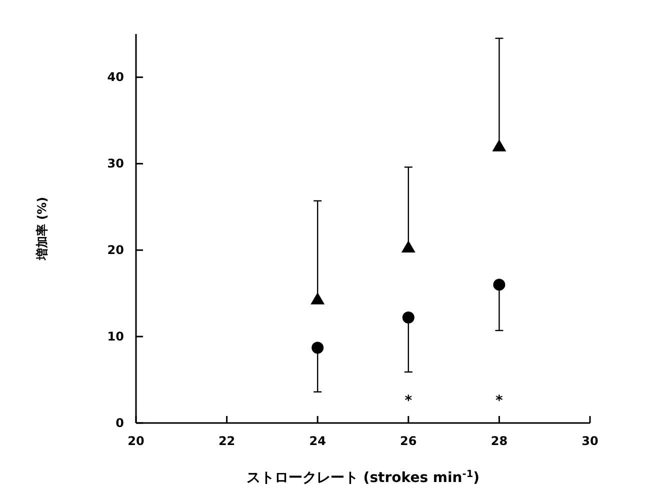 Image resolution: width=672 pixels, height=502 pixels. What do you see at coordinates (115, 163) in the screenshot?
I see `y-tick-label: 30` at bounding box center [115, 163].